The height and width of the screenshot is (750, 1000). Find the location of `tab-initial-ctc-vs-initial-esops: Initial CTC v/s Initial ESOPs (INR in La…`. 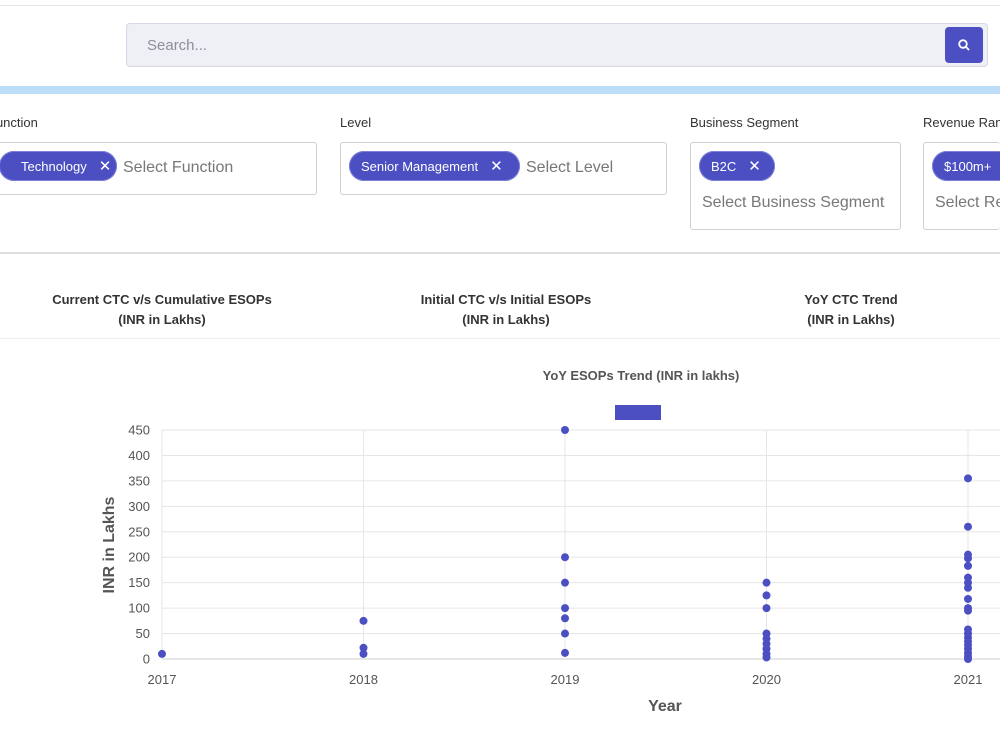

tab-initial-ctc-vs-initial-esops: Initial CTC v/s Initial ESOPs (INR in La… is located at coordinates (506, 310).